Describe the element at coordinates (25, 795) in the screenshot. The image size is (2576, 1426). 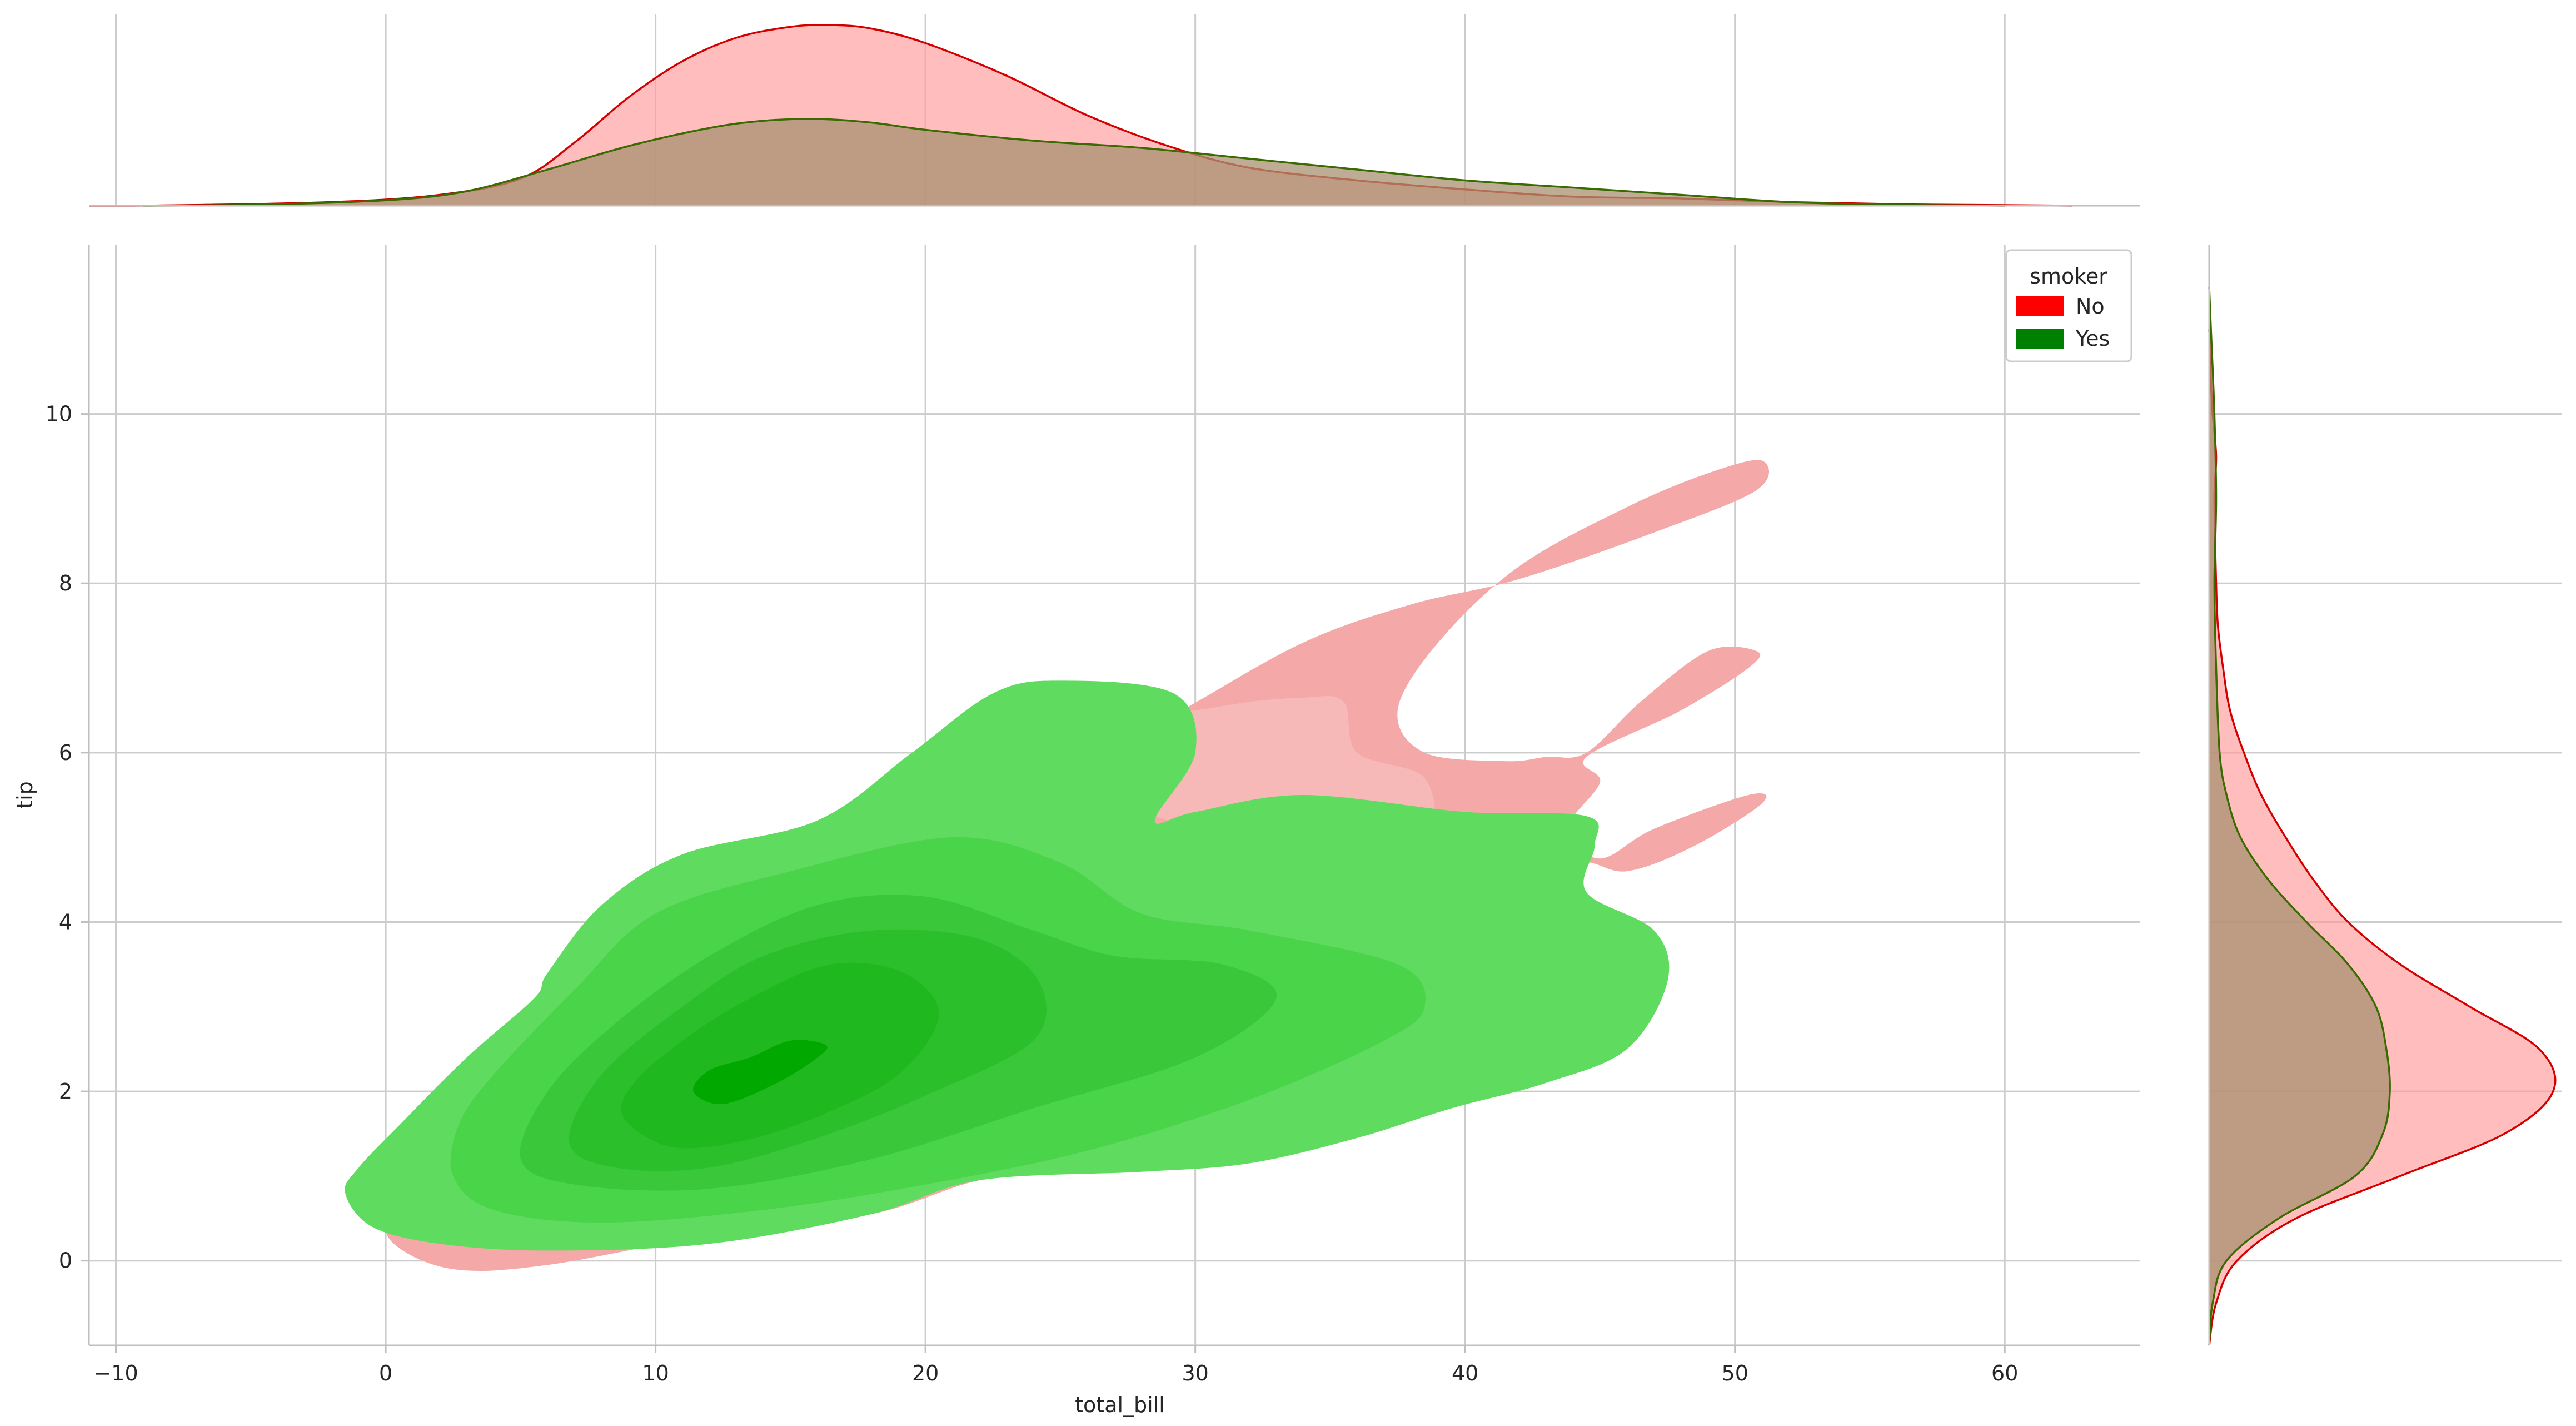
I see `y-axis-label: tip` at that location.